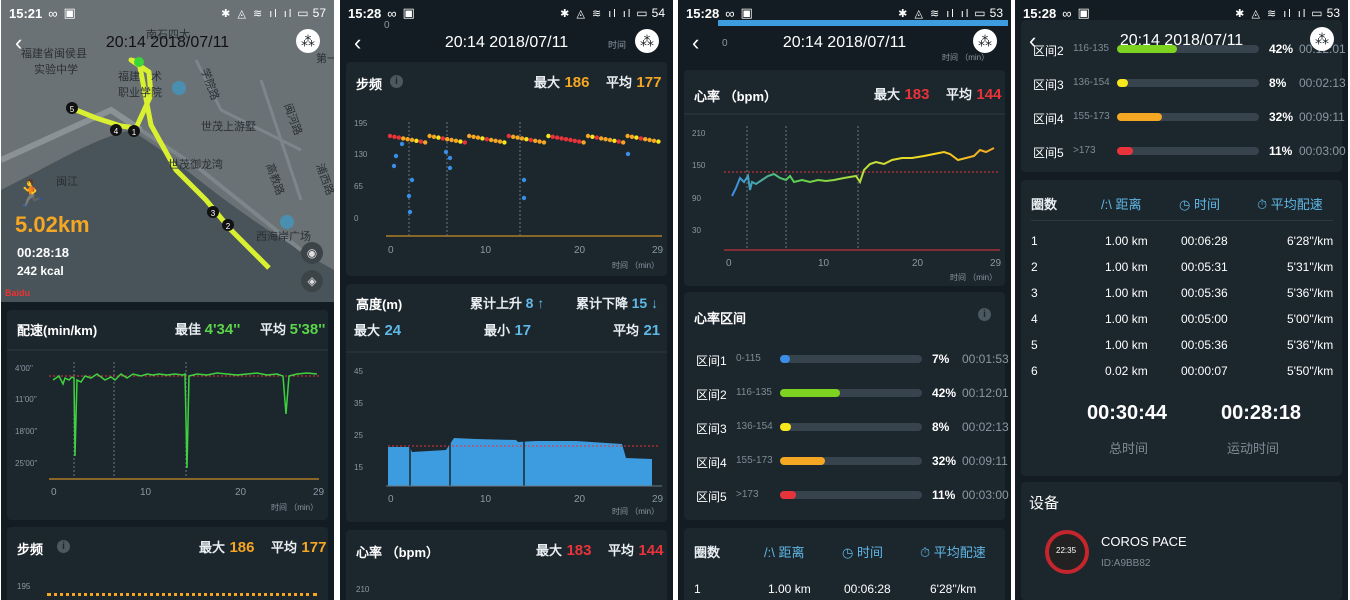  I want to click on hr-xtick: 29, so click(996, 263).